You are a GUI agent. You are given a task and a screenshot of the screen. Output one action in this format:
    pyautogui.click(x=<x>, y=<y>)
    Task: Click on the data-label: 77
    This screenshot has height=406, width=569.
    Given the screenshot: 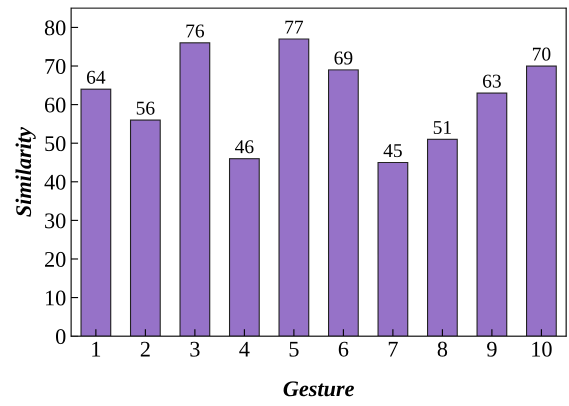 What is the action you would take?
    pyautogui.click(x=294, y=27)
    